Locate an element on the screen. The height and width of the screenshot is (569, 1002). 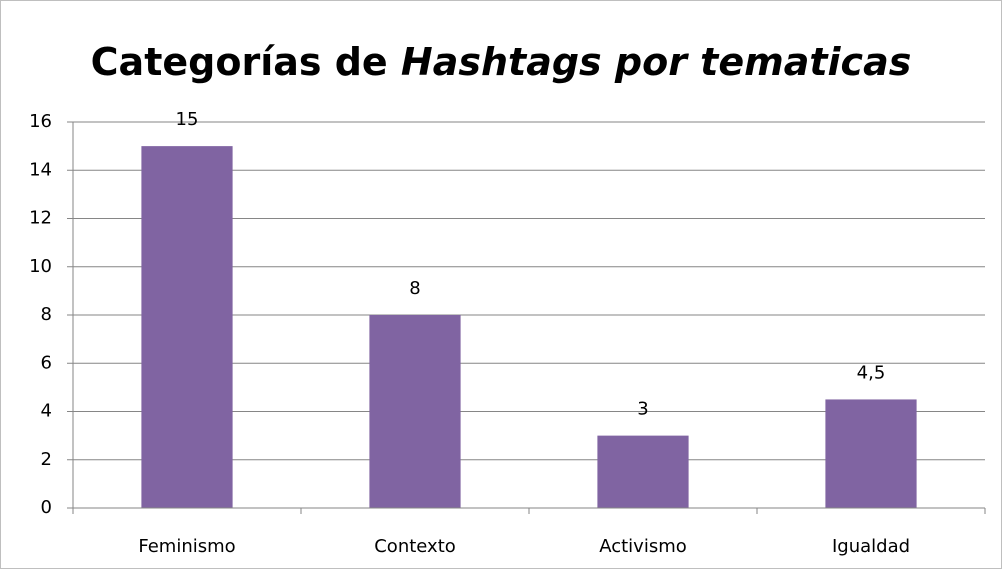
value-label: 15 is located at coordinates (187, 119).